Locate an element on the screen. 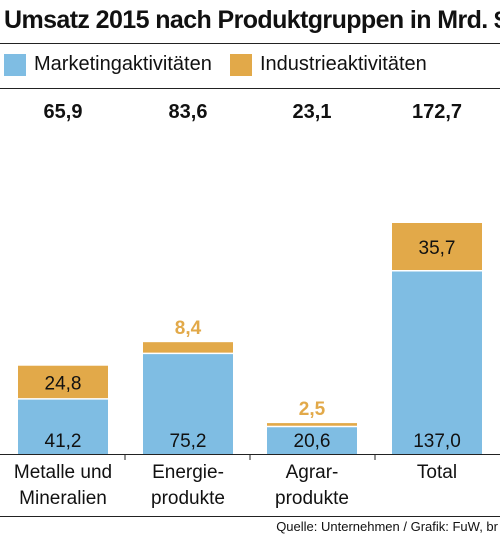  legend-label-marketing: Marketingaktivitäten is located at coordinates (123, 64).